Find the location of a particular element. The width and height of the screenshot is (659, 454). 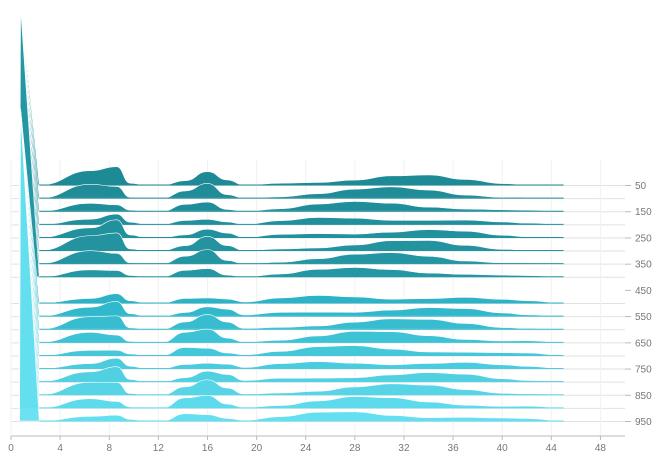

x-tick-label: 36 is located at coordinates (454, 448).